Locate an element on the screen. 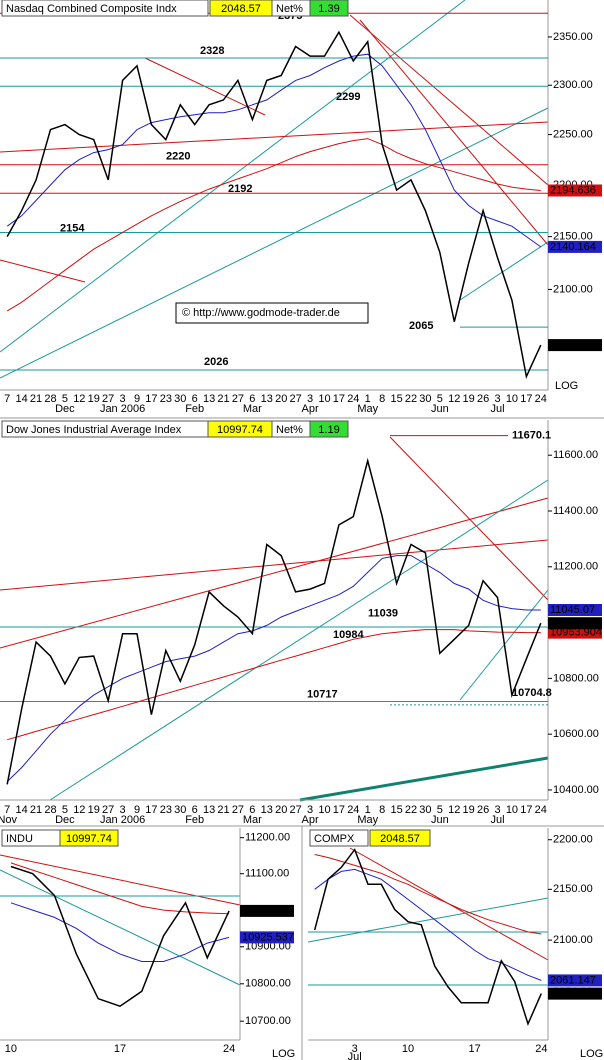 The height and width of the screenshot is (1060, 604). month-label: May is located at coordinates (367, 820).